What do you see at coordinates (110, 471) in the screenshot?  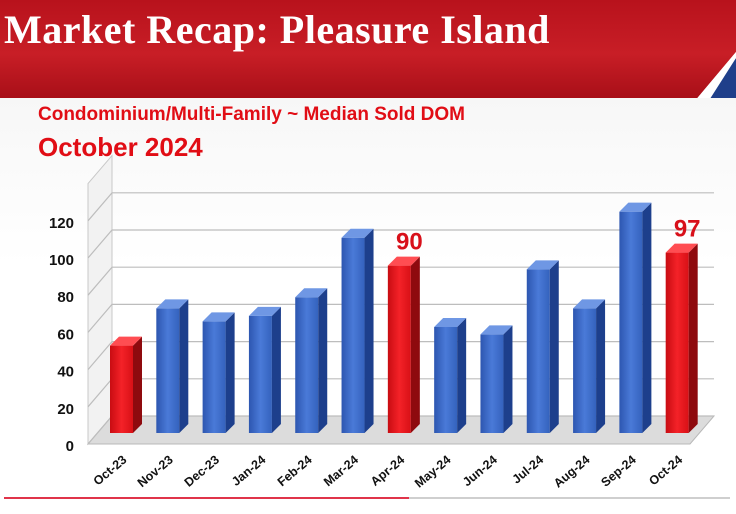 I see `x-tick-label: Oct-23` at bounding box center [110, 471].